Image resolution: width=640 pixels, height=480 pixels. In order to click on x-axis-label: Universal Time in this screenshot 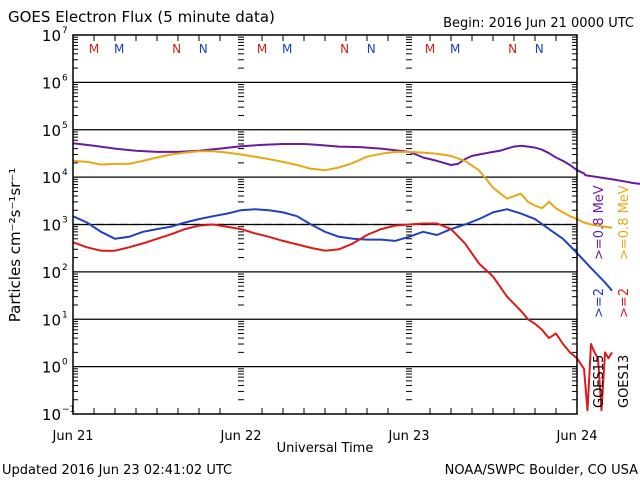, I will do `click(325, 448)`.